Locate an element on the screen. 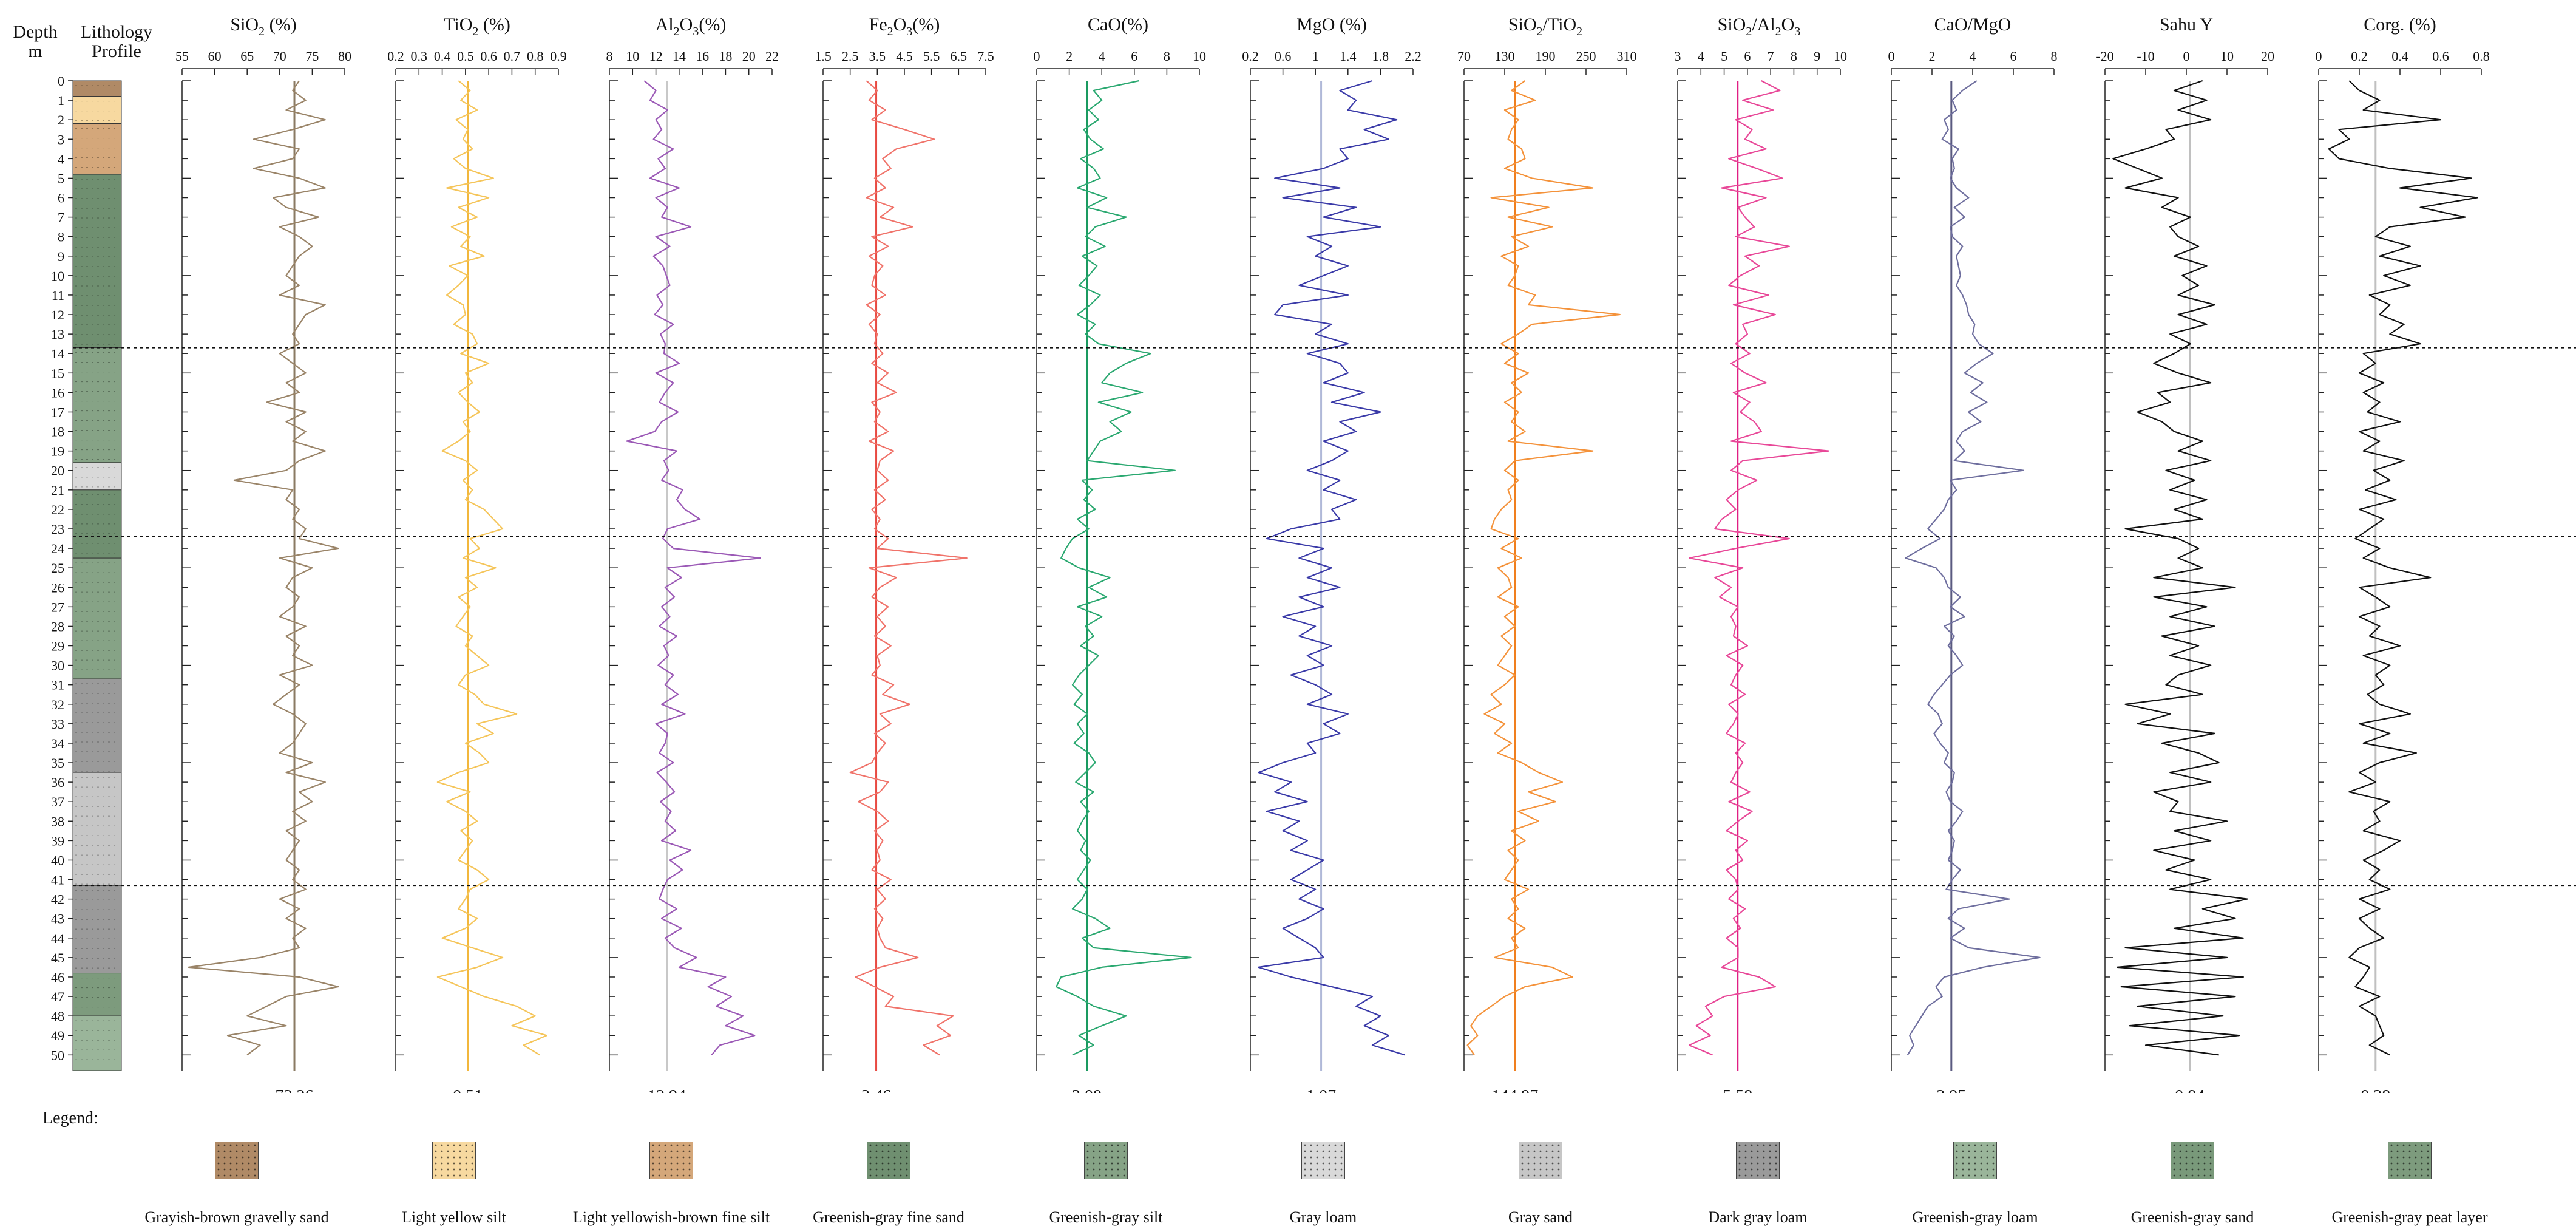  top-axis-tick-label: 1.8 is located at coordinates (1380, 56).